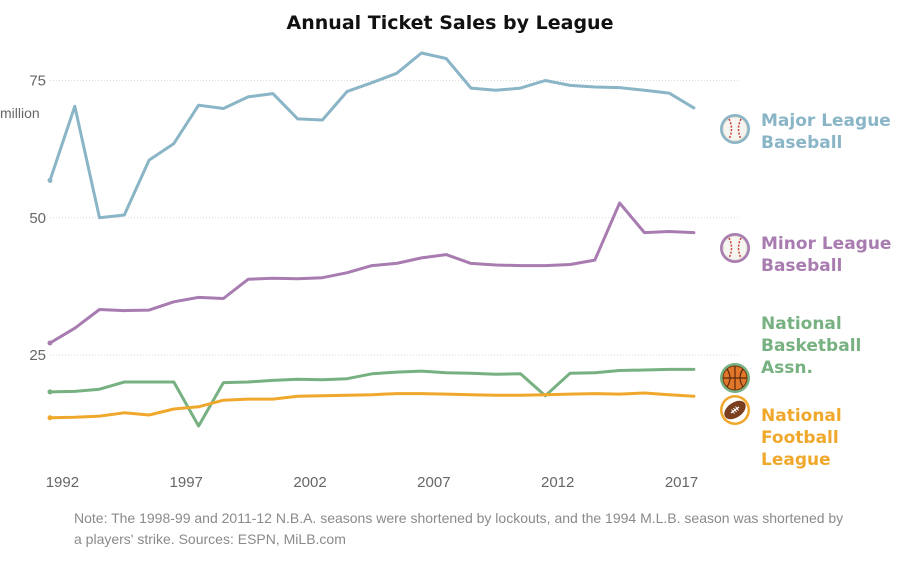 This screenshot has width=902, height=574. I want to click on x-tick-label: 2002, so click(309, 482).